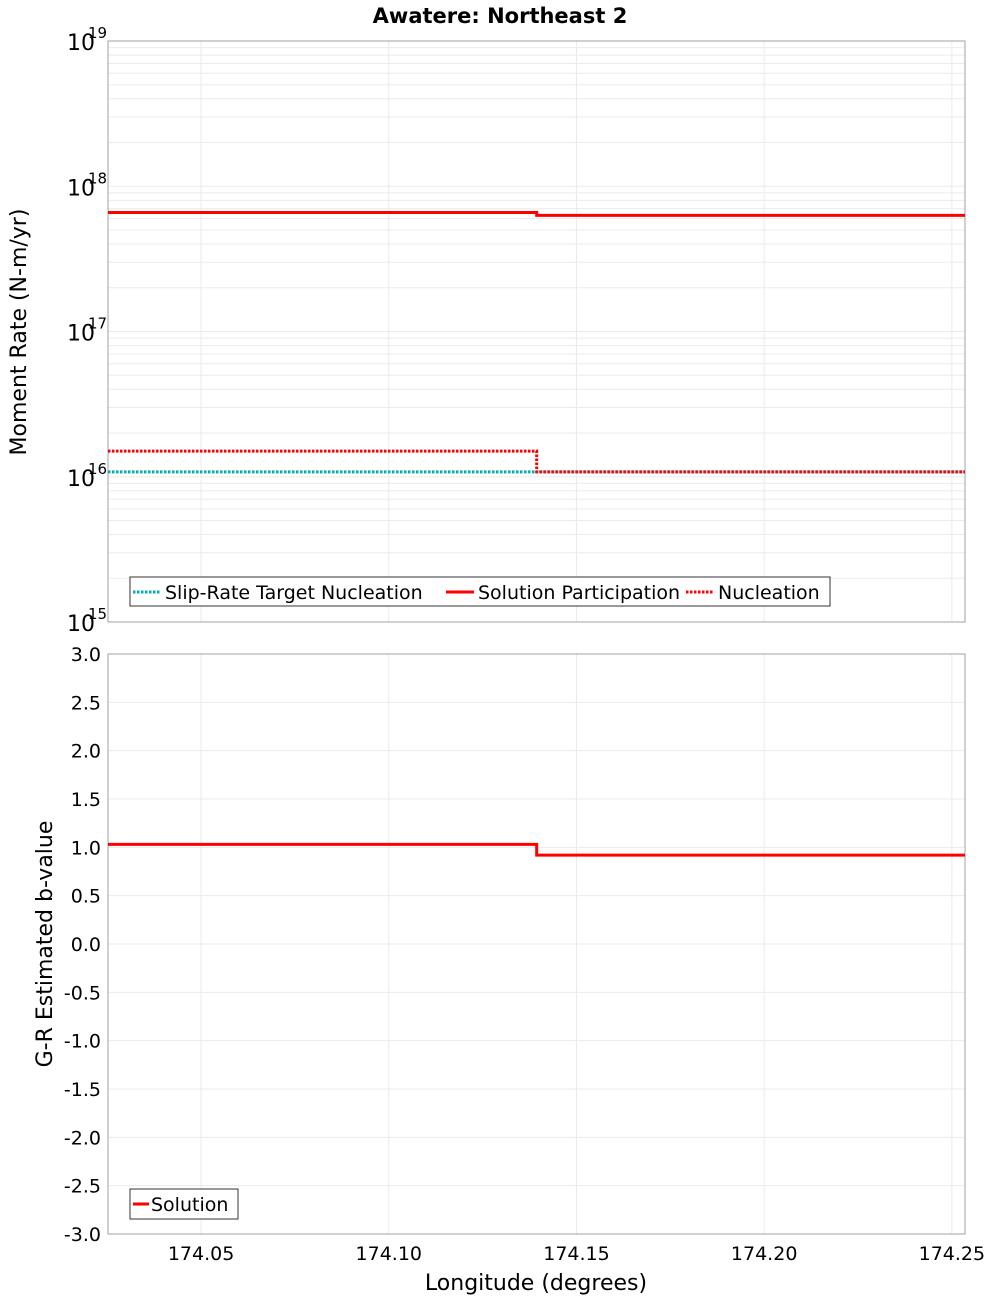 The width and height of the screenshot is (1000, 1300). What do you see at coordinates (82, 1090) in the screenshot?
I see `y-tick-label: -1.5` at bounding box center [82, 1090].